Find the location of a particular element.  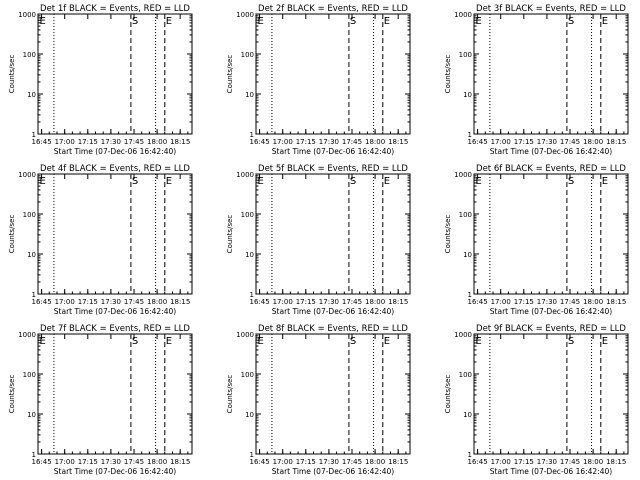

panel-title: Det 7f BLACK = Events, RED = LLD is located at coordinates (115, 329).